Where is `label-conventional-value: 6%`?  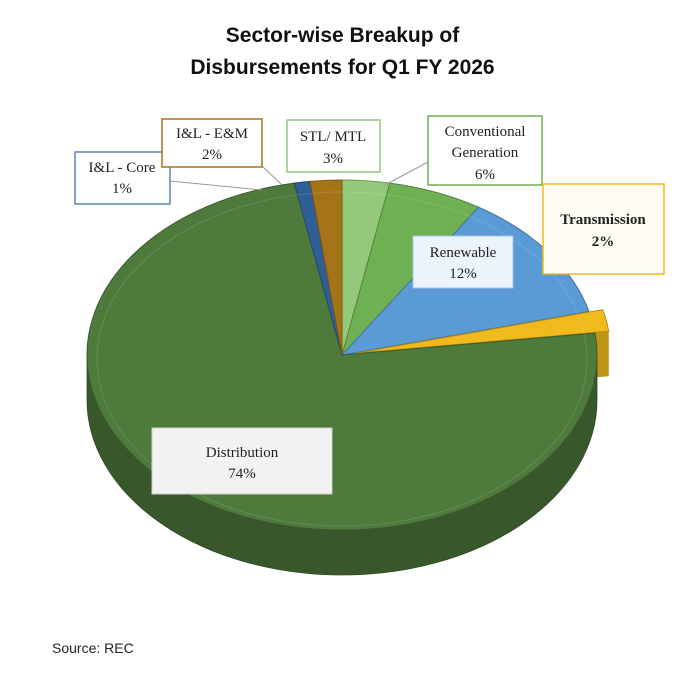 label-conventional-value: 6% is located at coordinates (485, 175).